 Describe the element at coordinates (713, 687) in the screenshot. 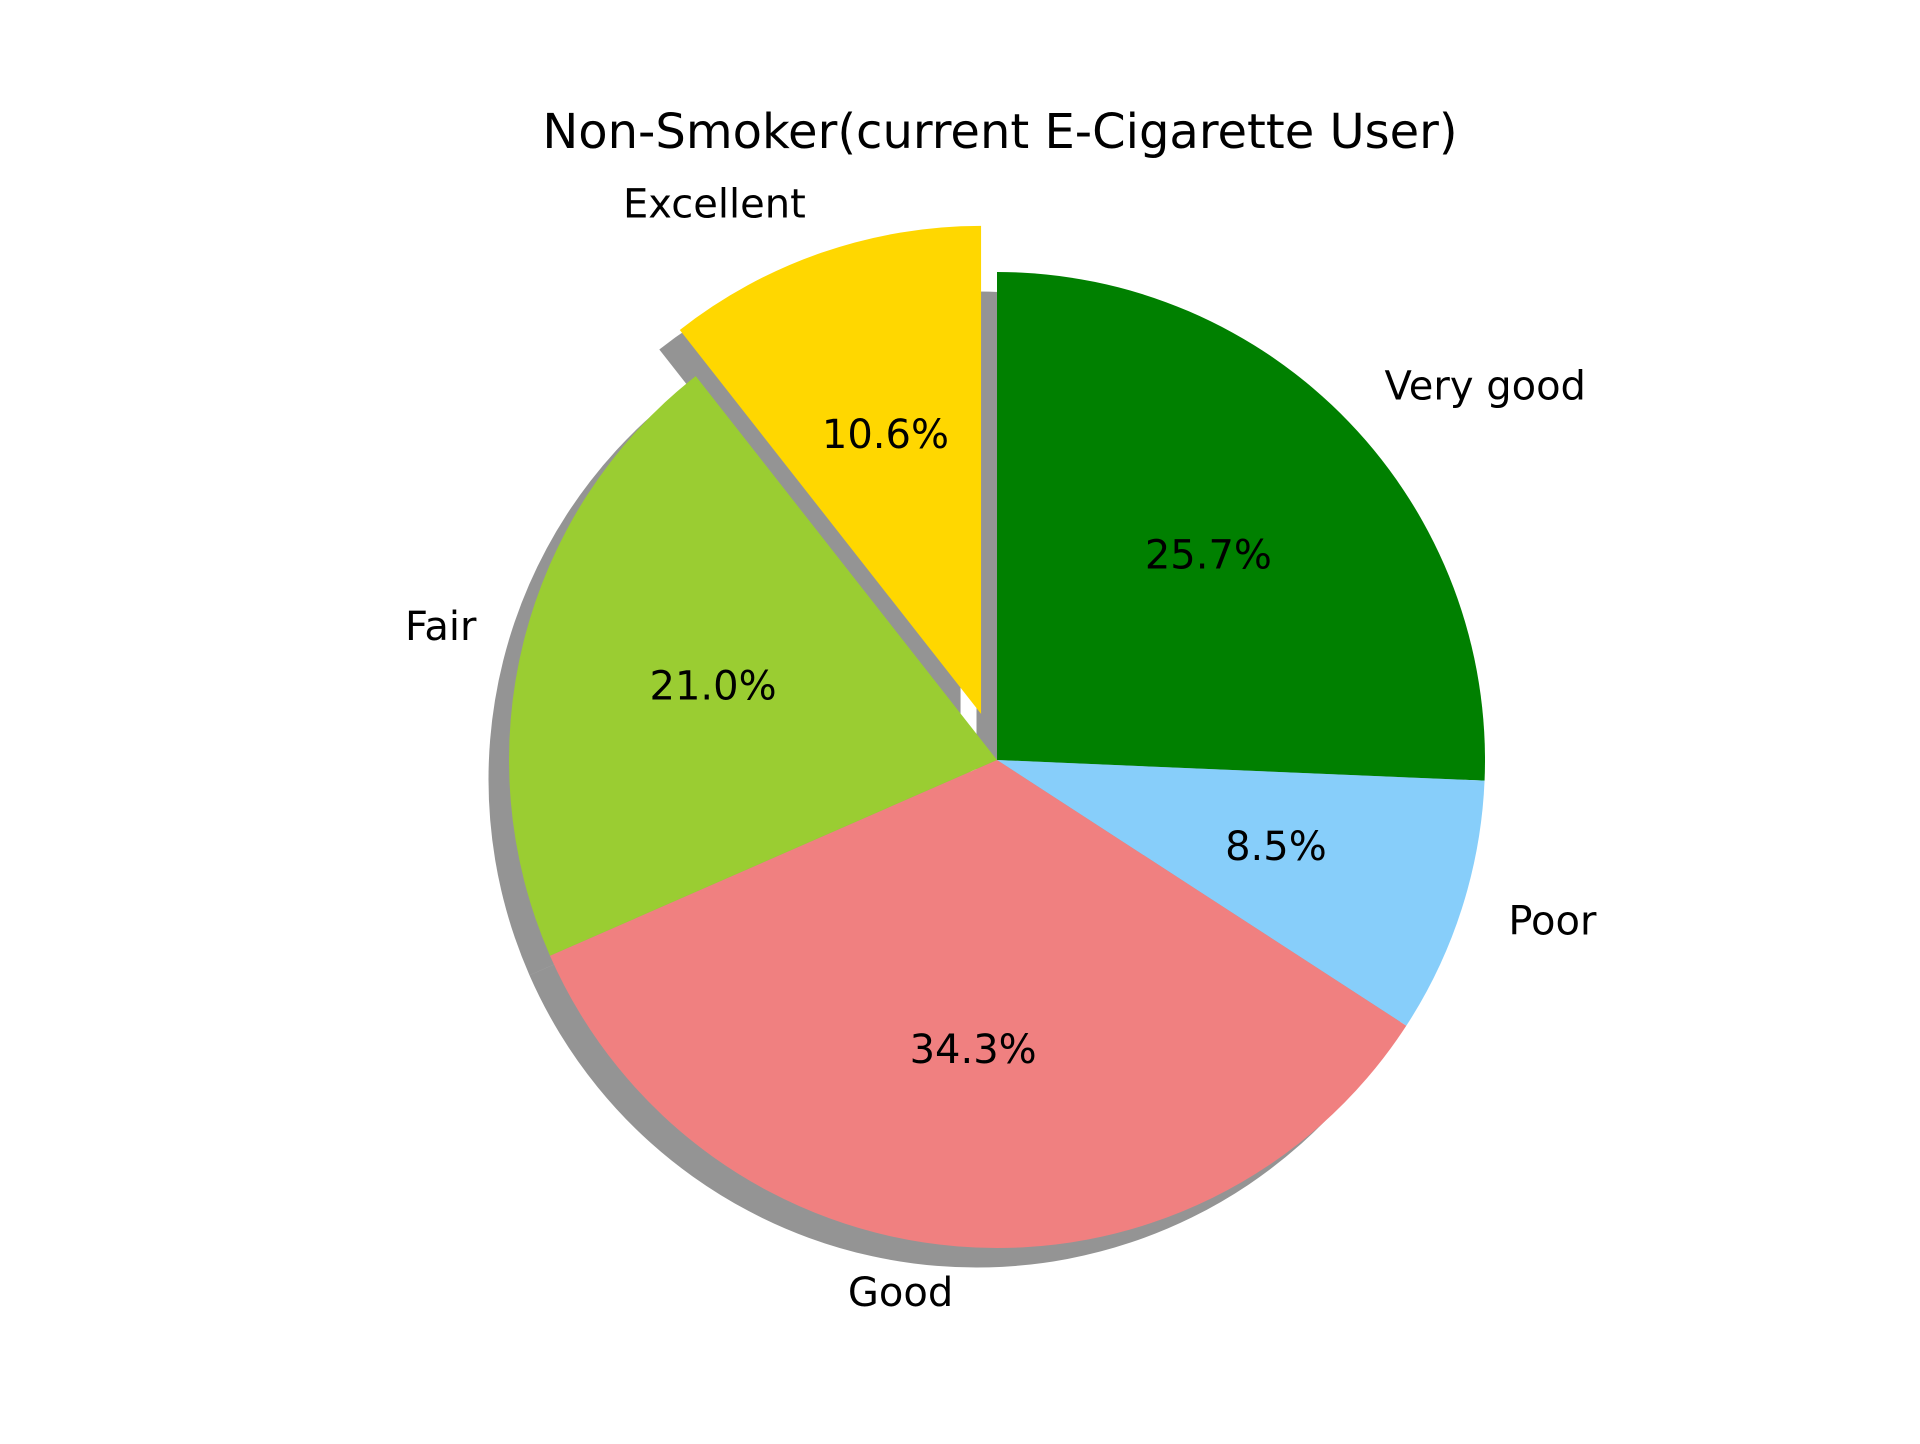

I see `percent-label-fair: 21.0%` at that location.